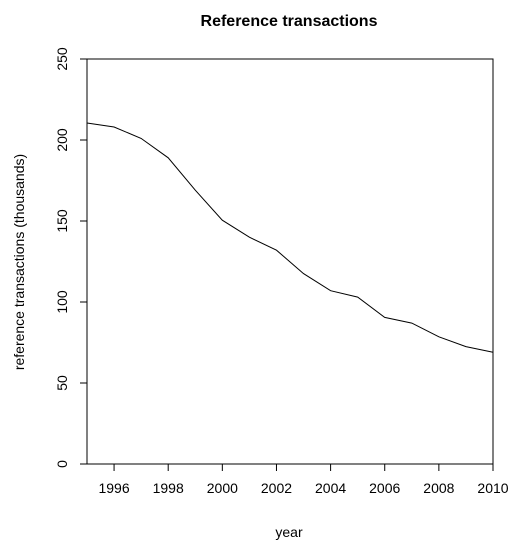  What do you see at coordinates (384, 488) in the screenshot?
I see `x-tick-label: 2006` at bounding box center [384, 488].